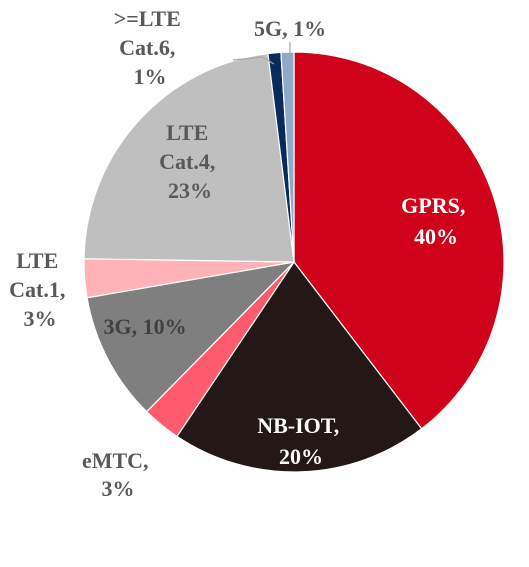 The width and height of the screenshot is (529, 567). What do you see at coordinates (144, 326) in the screenshot?
I see `slice-label-3g: 3G, 10%` at bounding box center [144, 326].